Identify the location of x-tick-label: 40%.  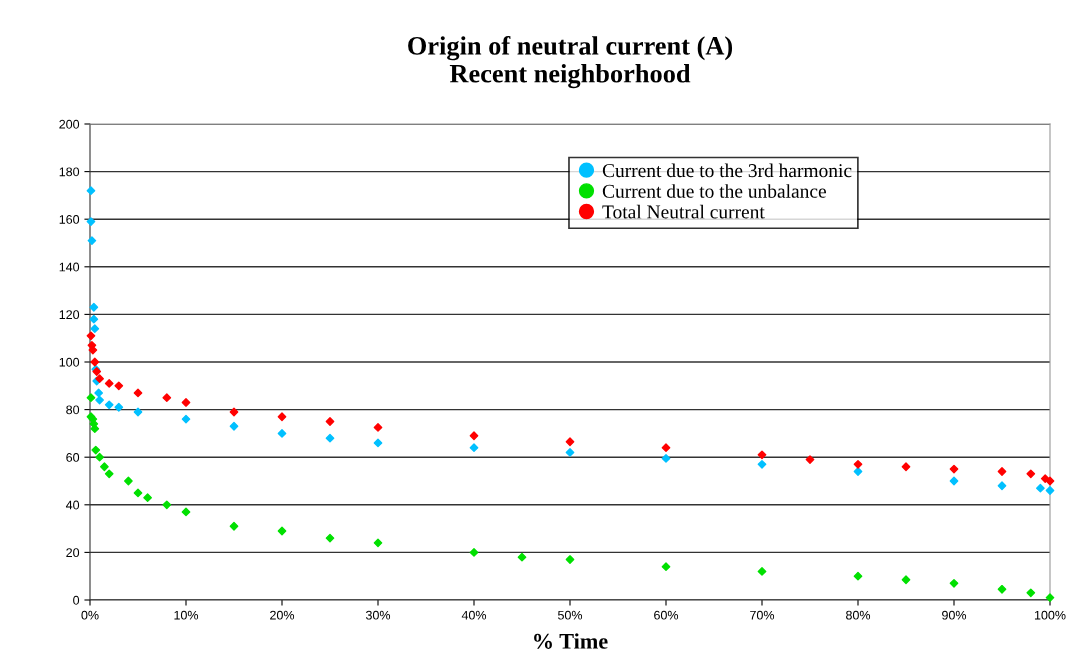
(474, 615).